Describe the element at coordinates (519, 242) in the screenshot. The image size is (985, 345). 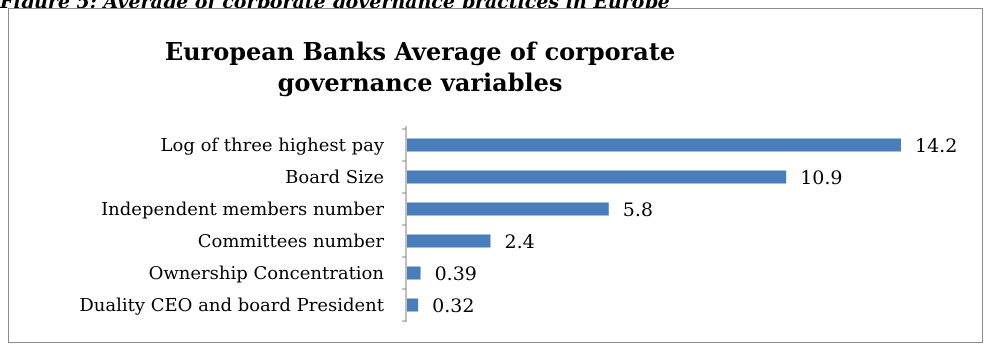
I see `data-label: 2.4` at that location.